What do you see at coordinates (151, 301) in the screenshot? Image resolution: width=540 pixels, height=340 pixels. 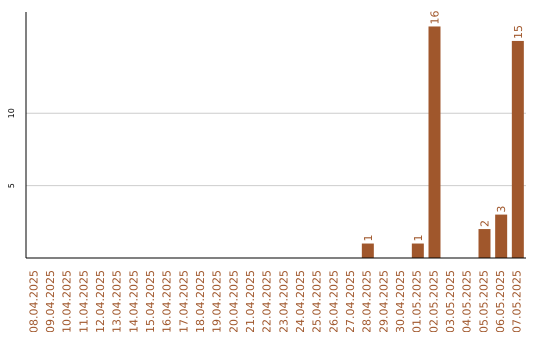 I see `x-tick-label: 15.04.2025` at bounding box center [151, 301].